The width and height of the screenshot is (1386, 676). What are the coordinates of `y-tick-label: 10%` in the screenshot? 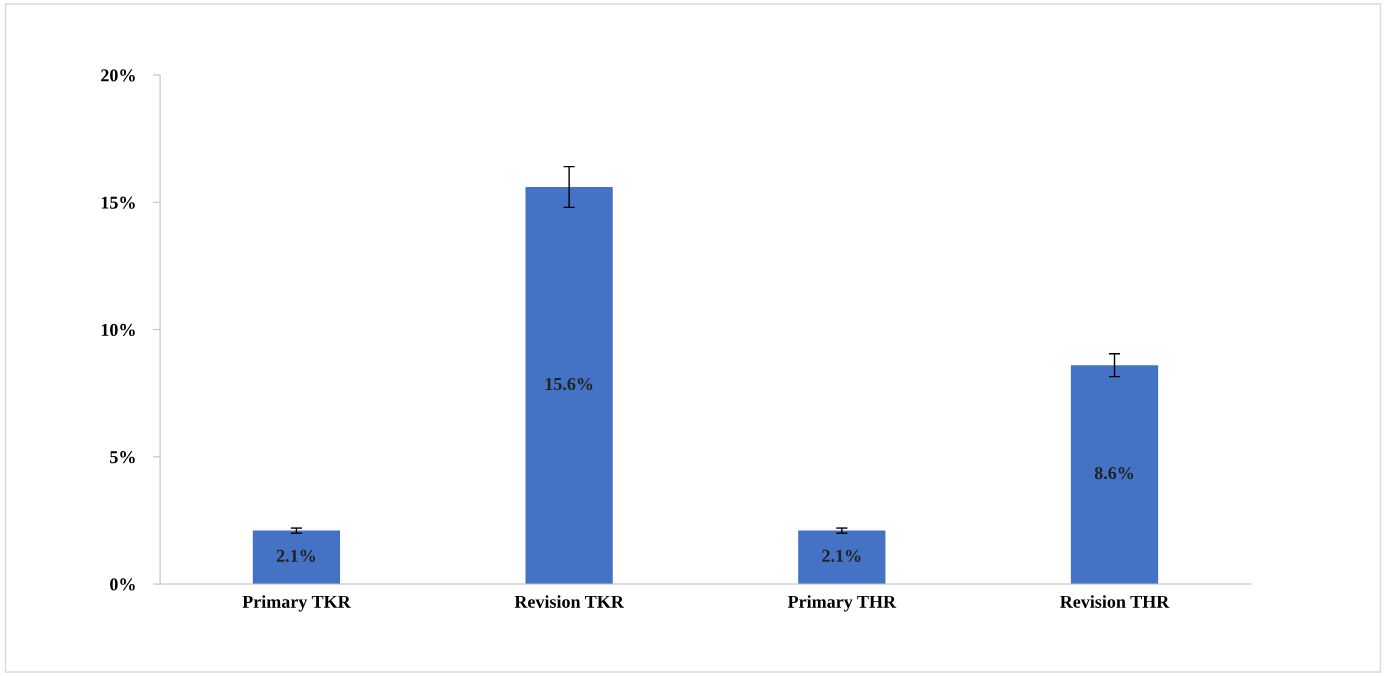 It's located at (118, 330).